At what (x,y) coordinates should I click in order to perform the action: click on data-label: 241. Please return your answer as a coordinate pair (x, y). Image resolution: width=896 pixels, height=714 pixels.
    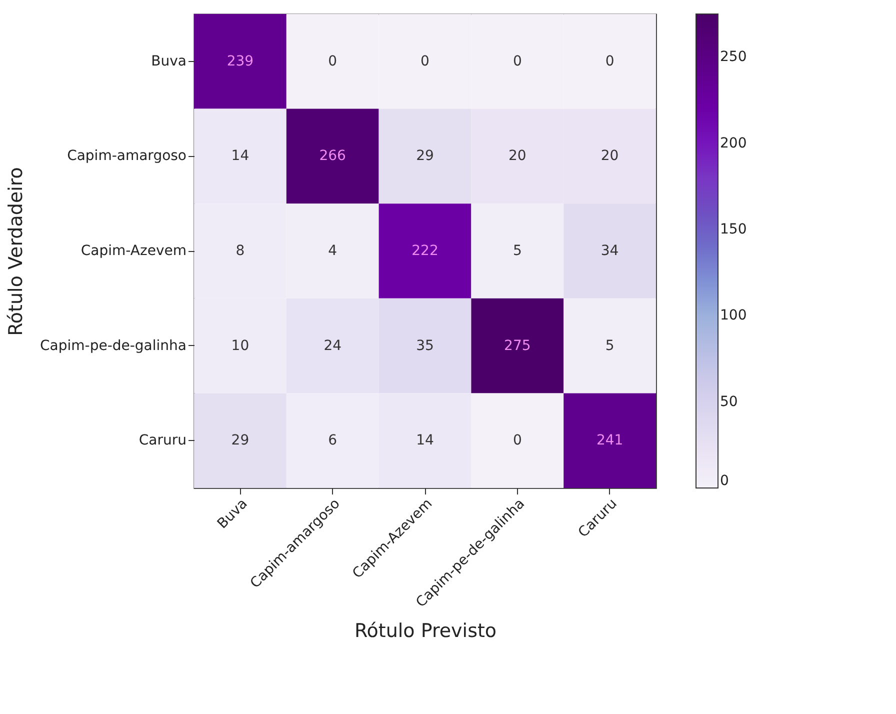
    Looking at the image, I should click on (610, 440).